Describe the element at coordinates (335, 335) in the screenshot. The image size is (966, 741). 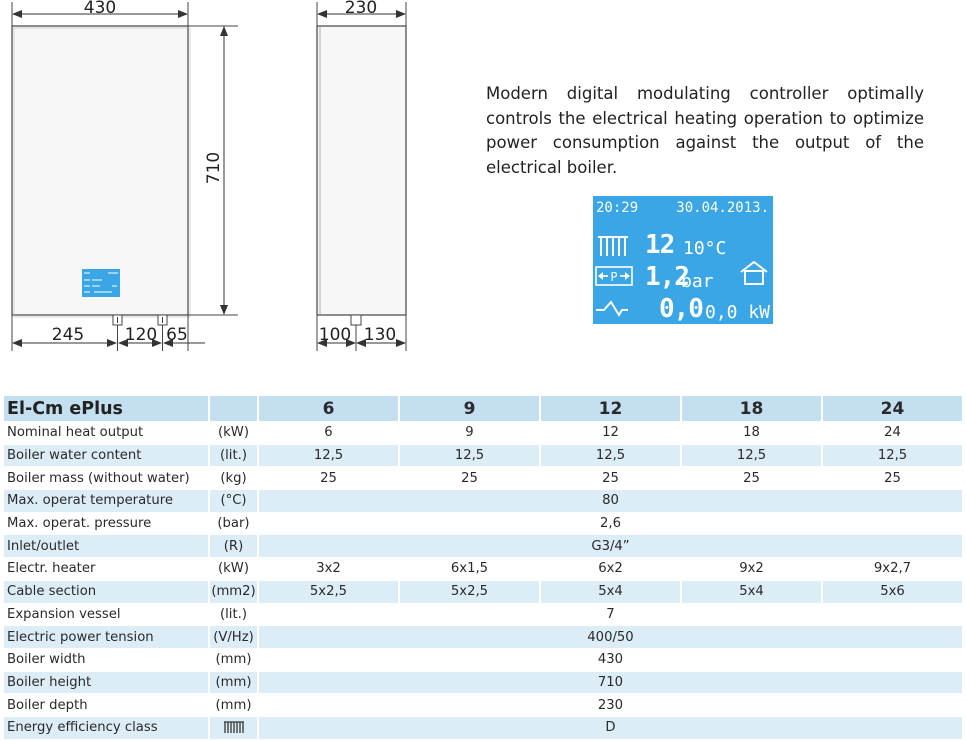
I see `side-bottom-left-dimension: 100` at that location.